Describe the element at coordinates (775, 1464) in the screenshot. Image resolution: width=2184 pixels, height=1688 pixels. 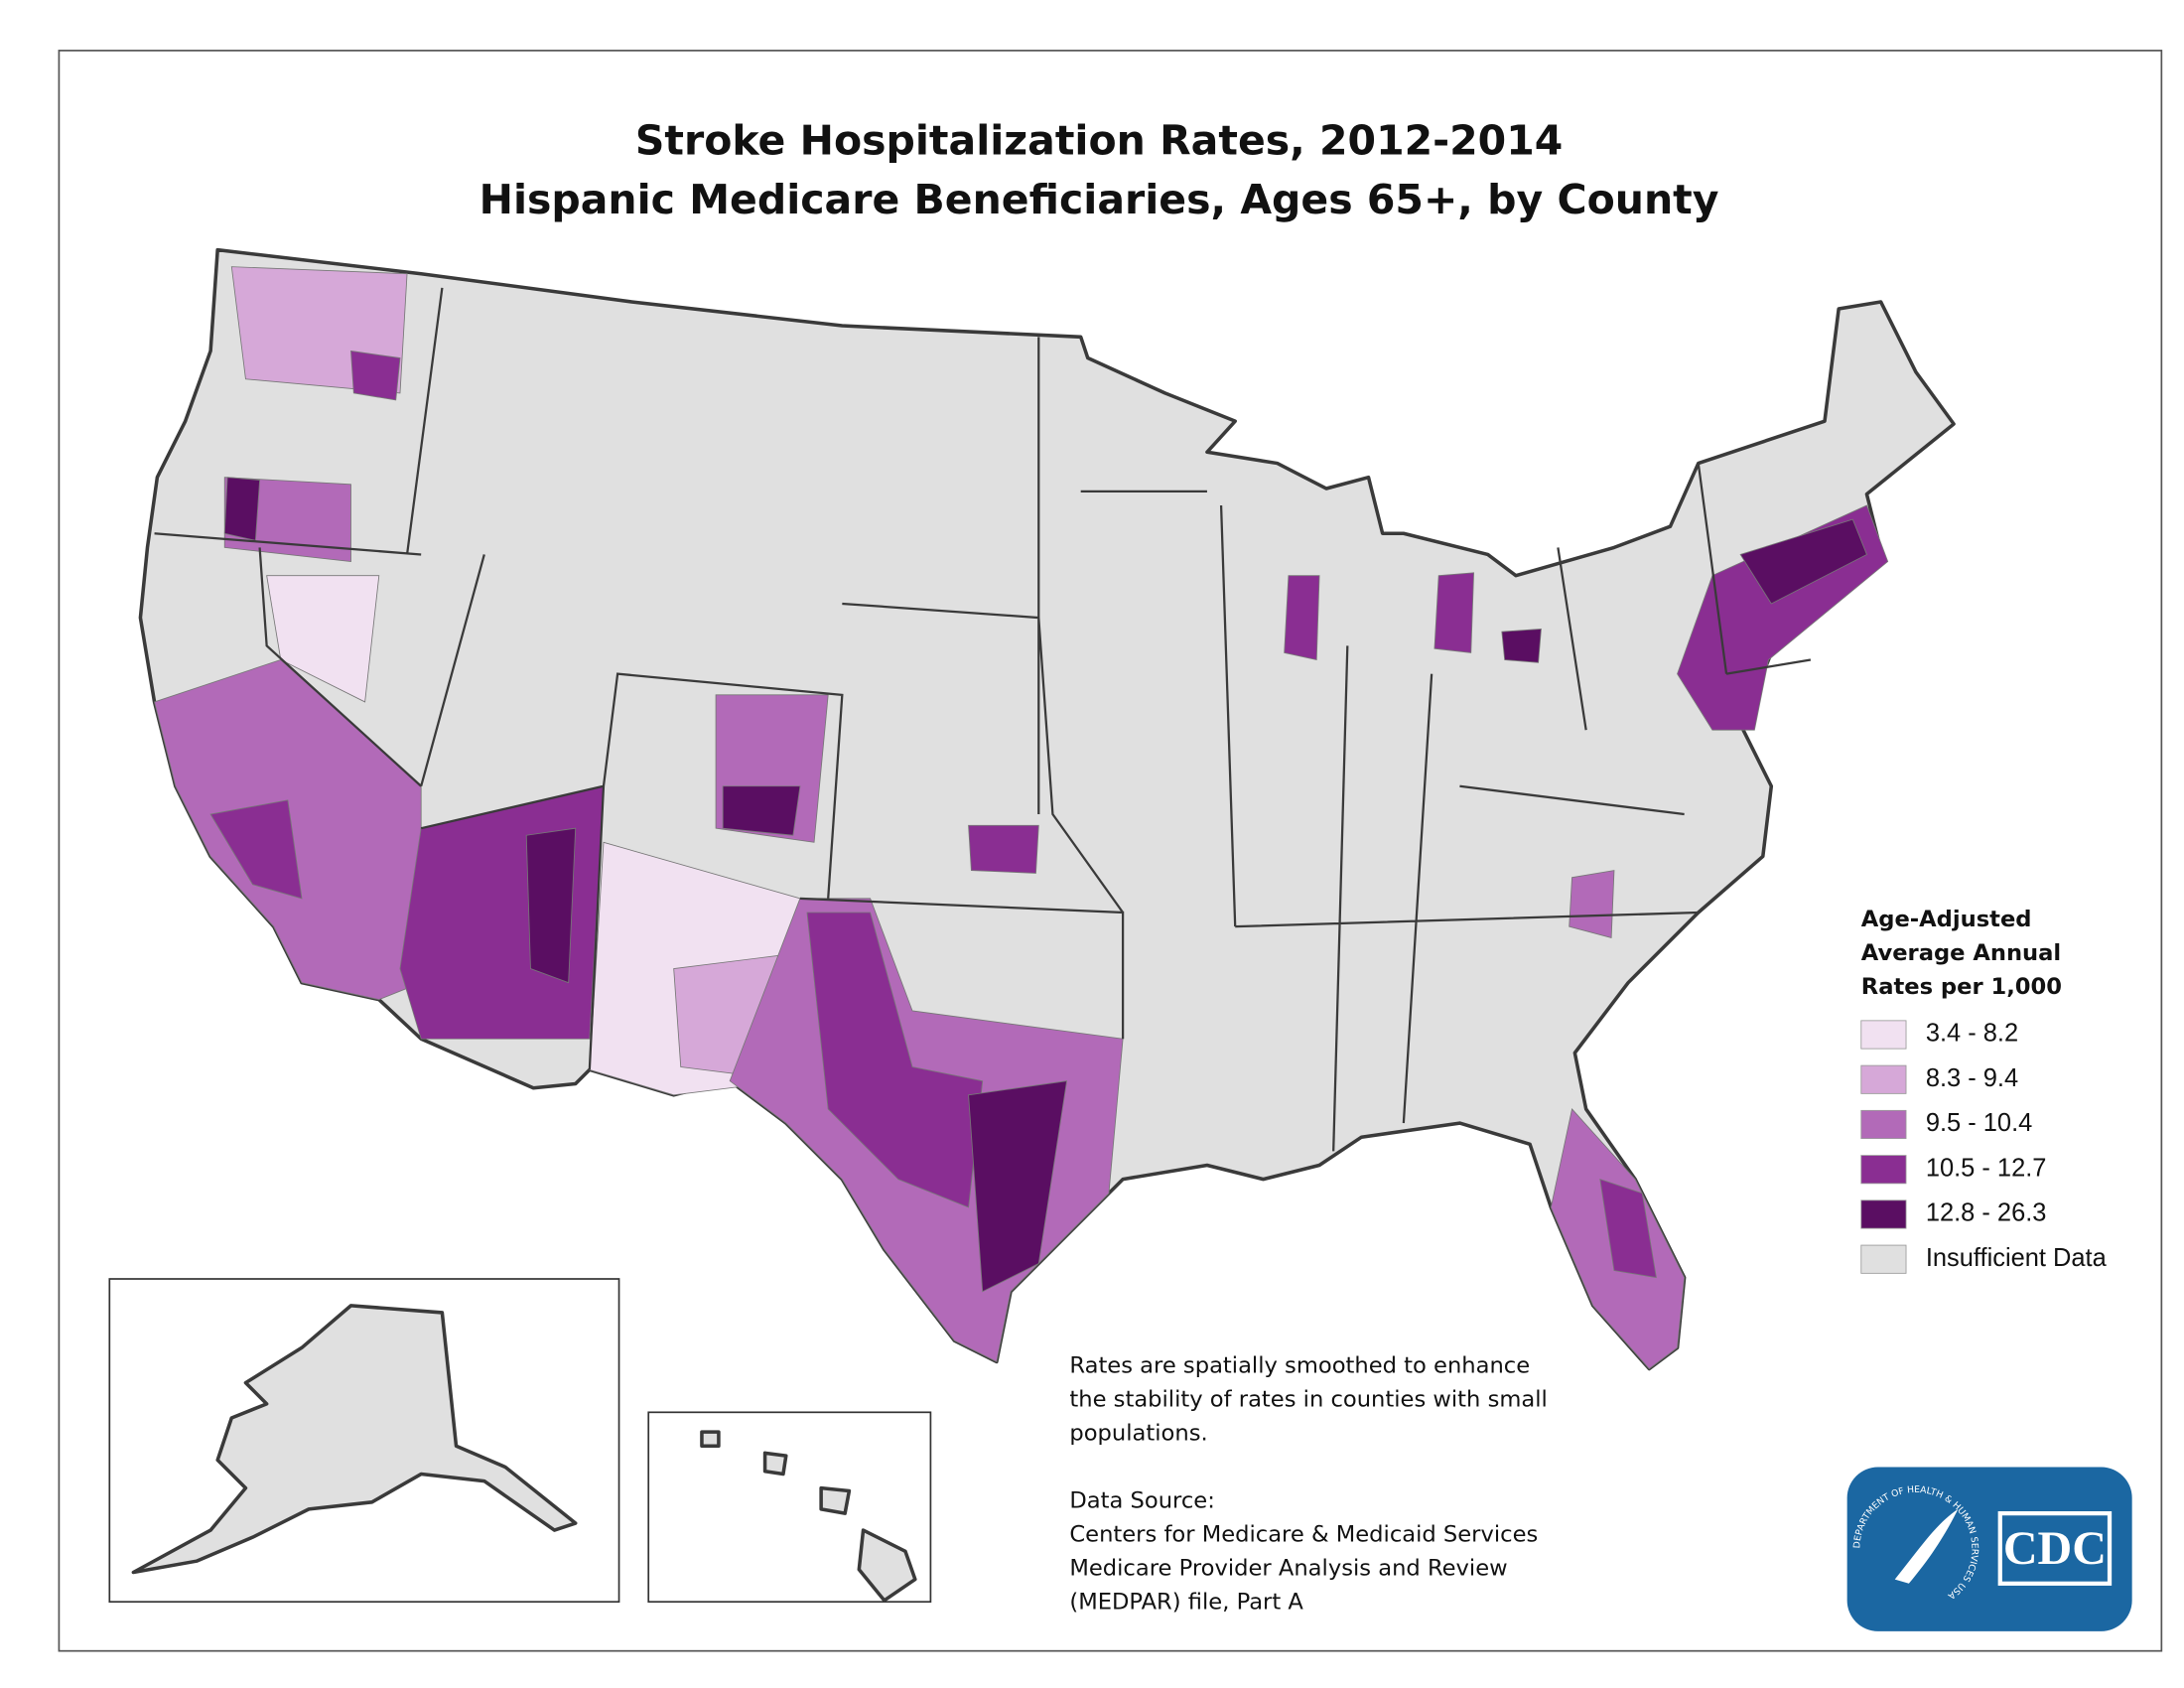
I see `oahu` at that location.